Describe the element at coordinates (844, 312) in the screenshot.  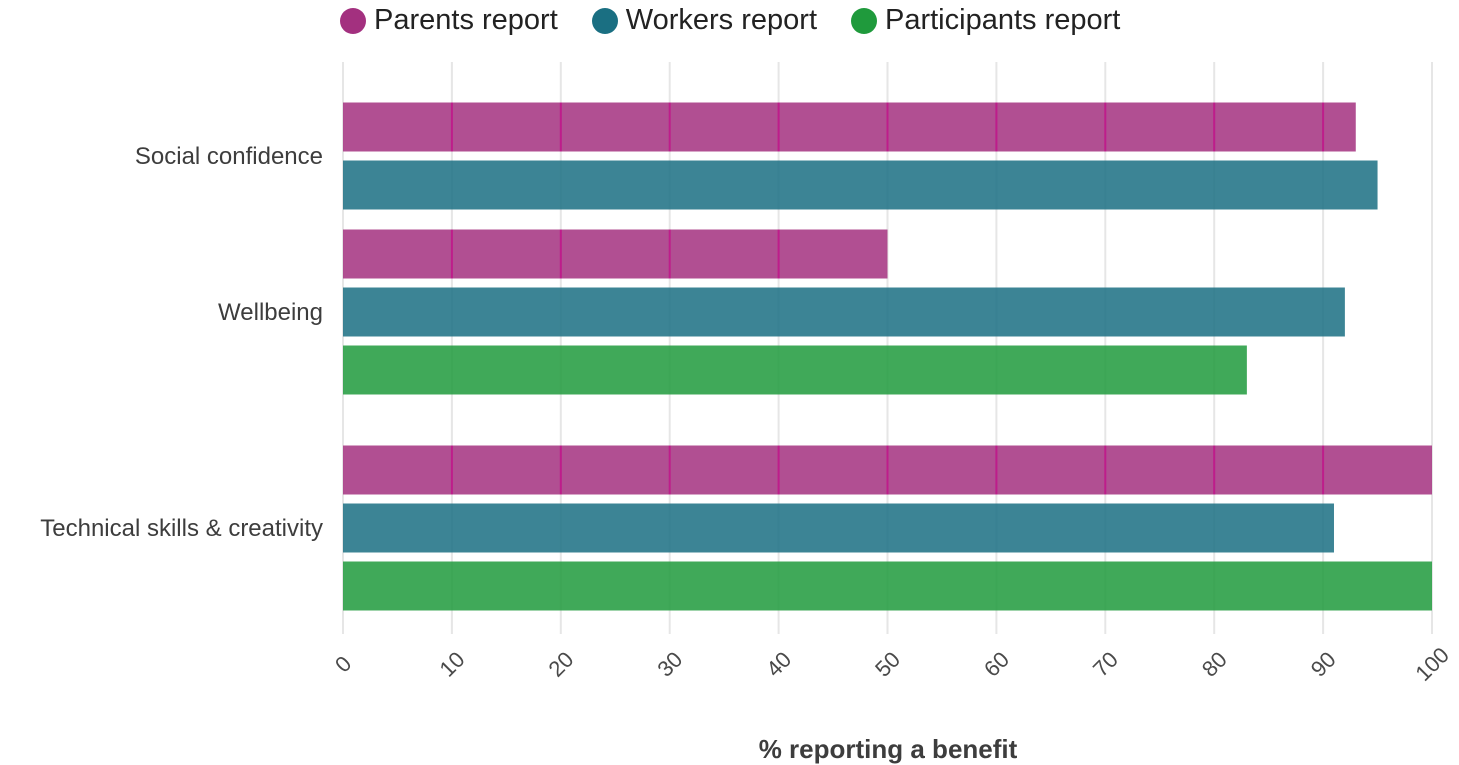
I see `bar-workers-report-wellbeing` at that location.